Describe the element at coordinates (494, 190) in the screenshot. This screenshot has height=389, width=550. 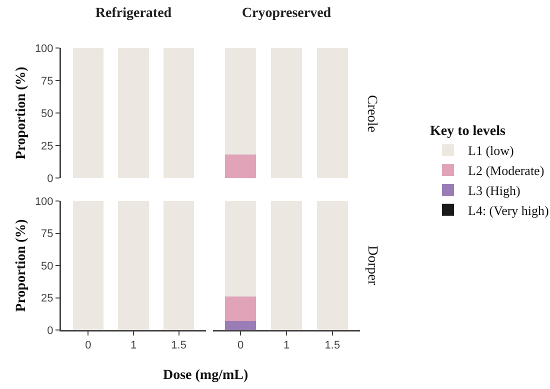
I see `legend-label: L3 (High)` at that location.